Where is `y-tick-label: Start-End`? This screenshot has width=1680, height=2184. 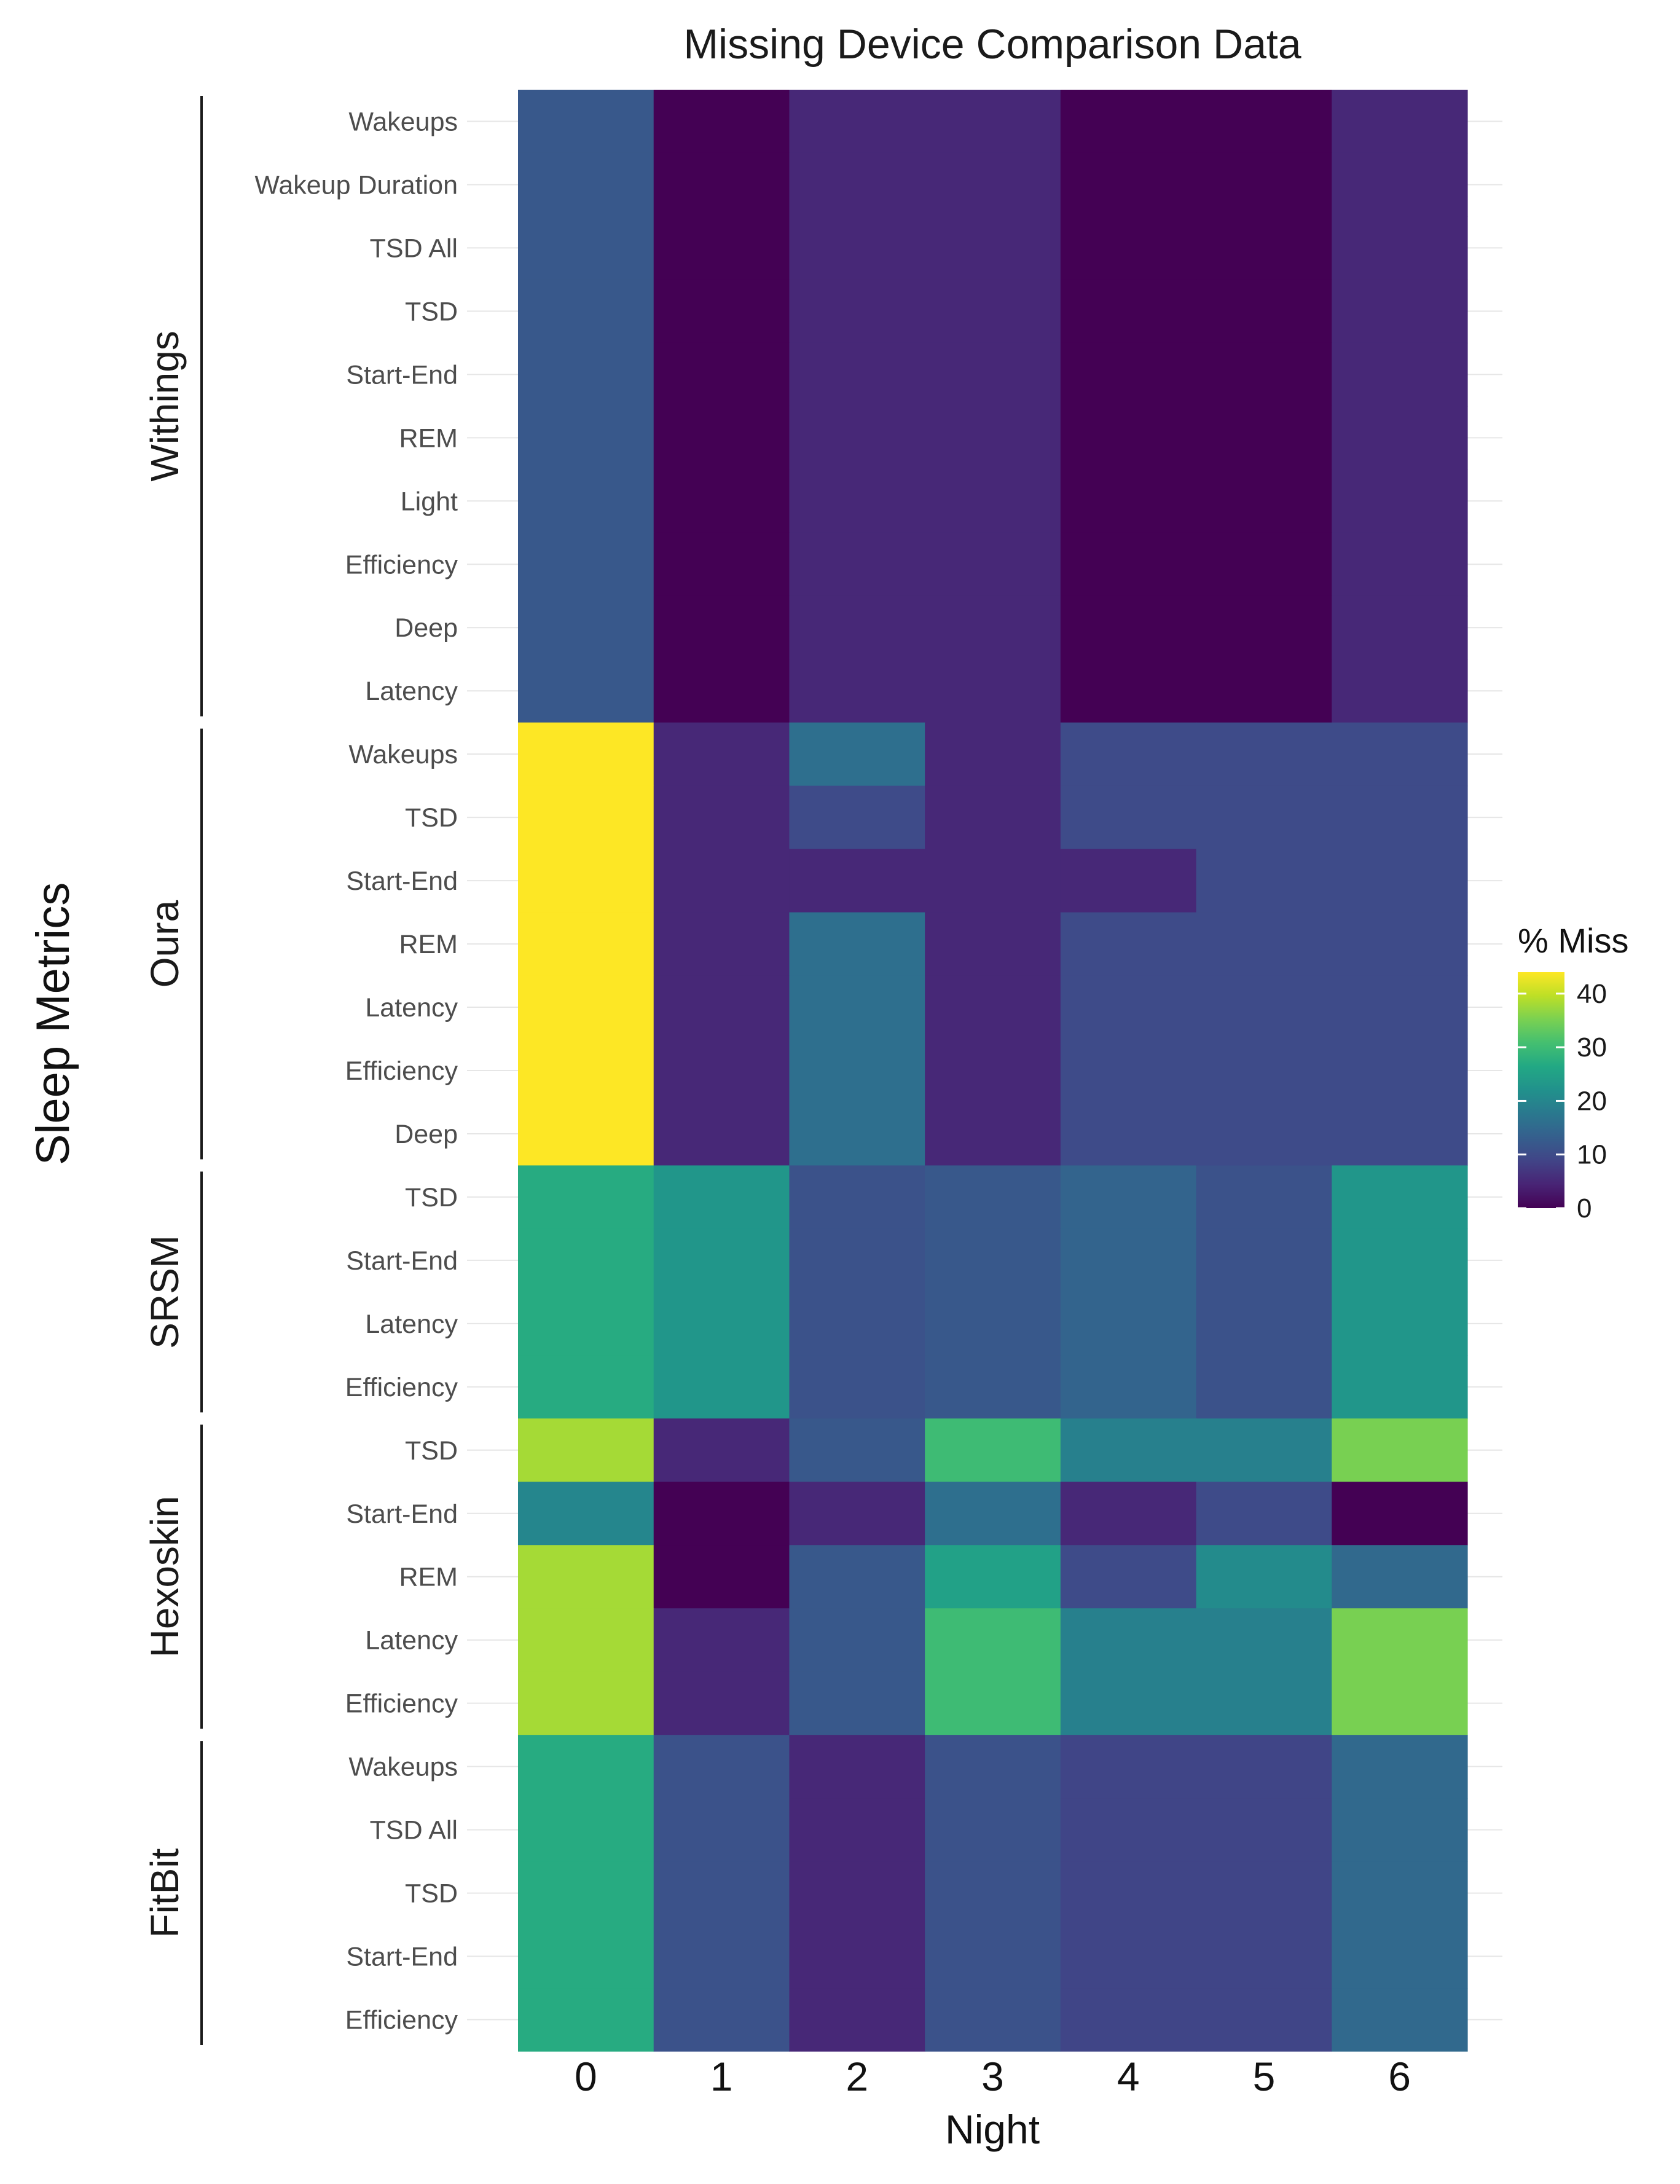 y-tick-label: Start-End is located at coordinates (402, 375).